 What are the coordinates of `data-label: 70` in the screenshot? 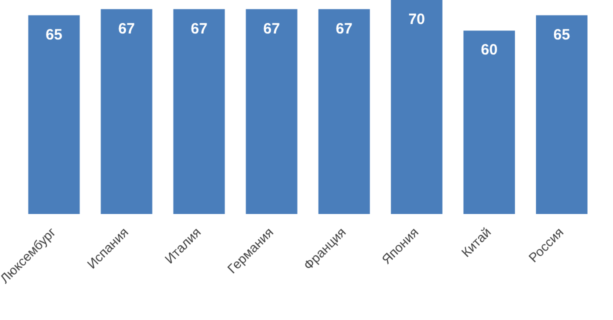 It's located at (417, 19).